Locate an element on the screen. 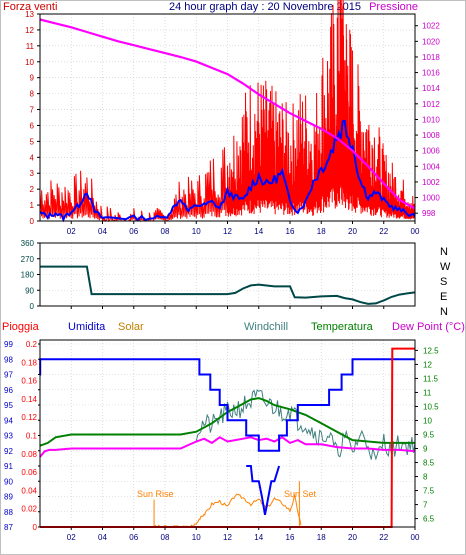 Image resolution: width=466 pixels, height=555 pixels. panel1-left-tick: 9 is located at coordinates (32, 78).